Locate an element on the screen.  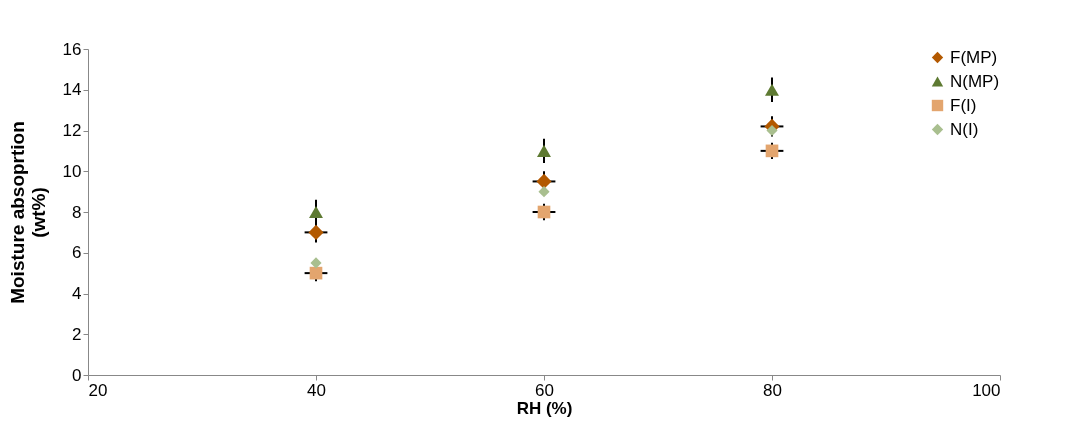
y-tick-label: 6 is located at coordinates (77, 253).